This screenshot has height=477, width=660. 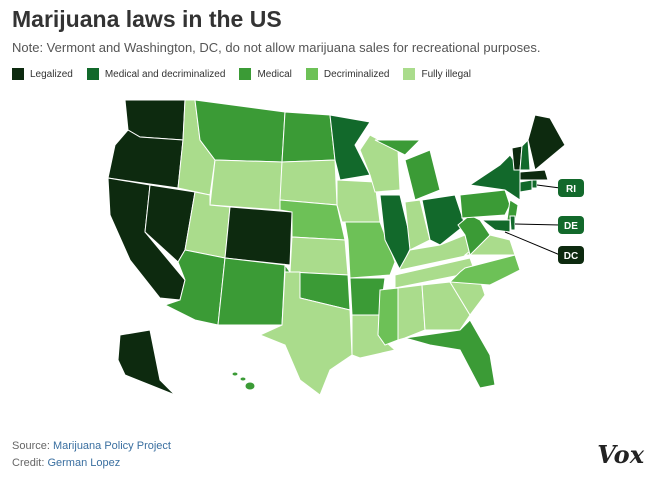 What do you see at coordinates (274, 74) in the screenshot?
I see `legend-label: Medical` at bounding box center [274, 74].